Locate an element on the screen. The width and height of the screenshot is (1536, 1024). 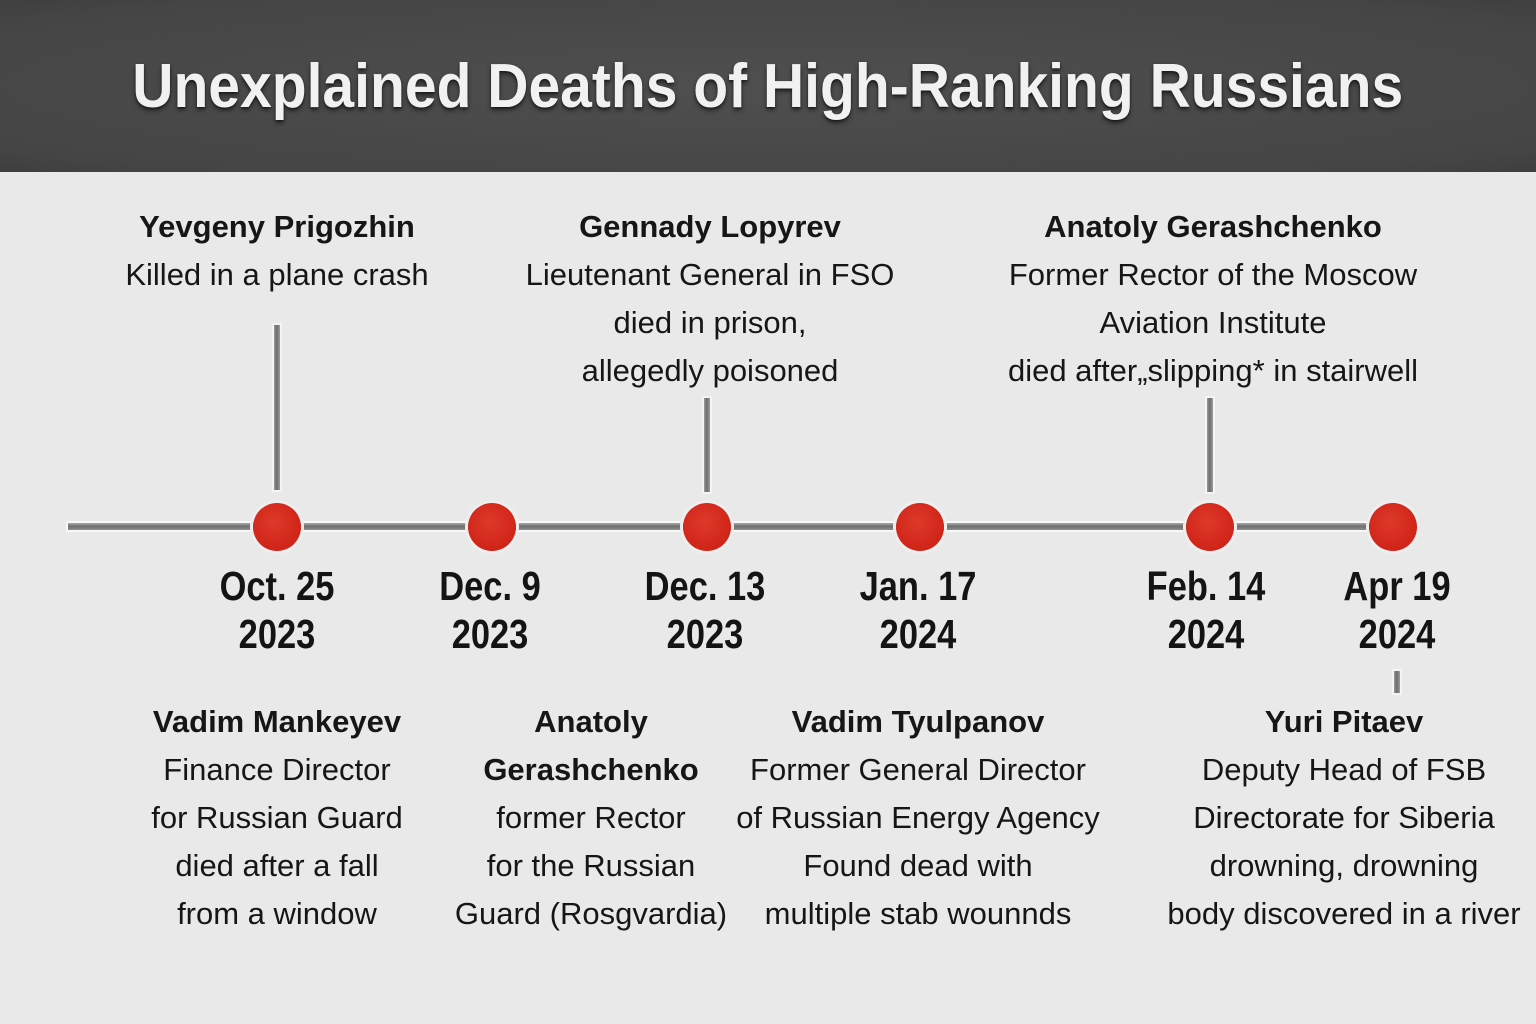
event-dot-apr19 is located at coordinates (1393, 527).